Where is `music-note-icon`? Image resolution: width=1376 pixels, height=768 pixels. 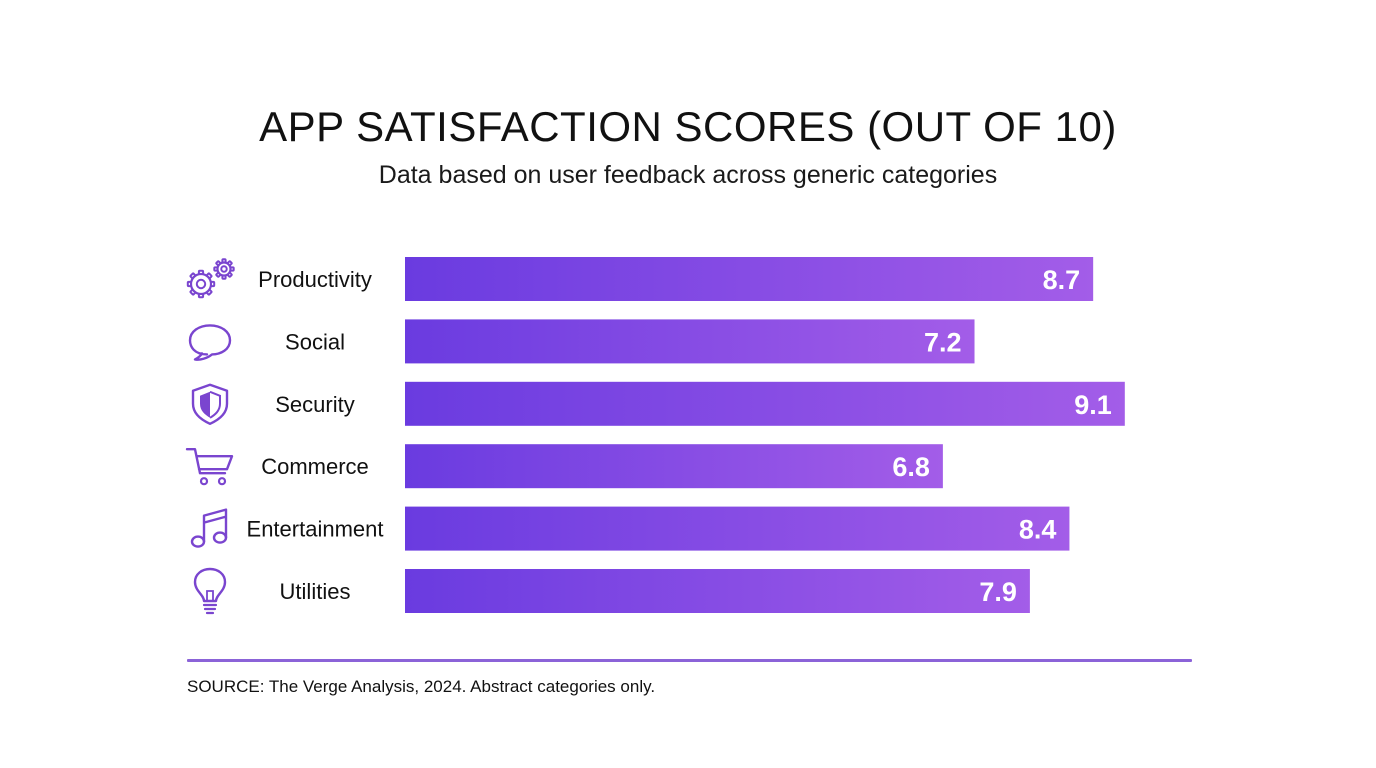
music-note-icon is located at coordinates (209, 528).